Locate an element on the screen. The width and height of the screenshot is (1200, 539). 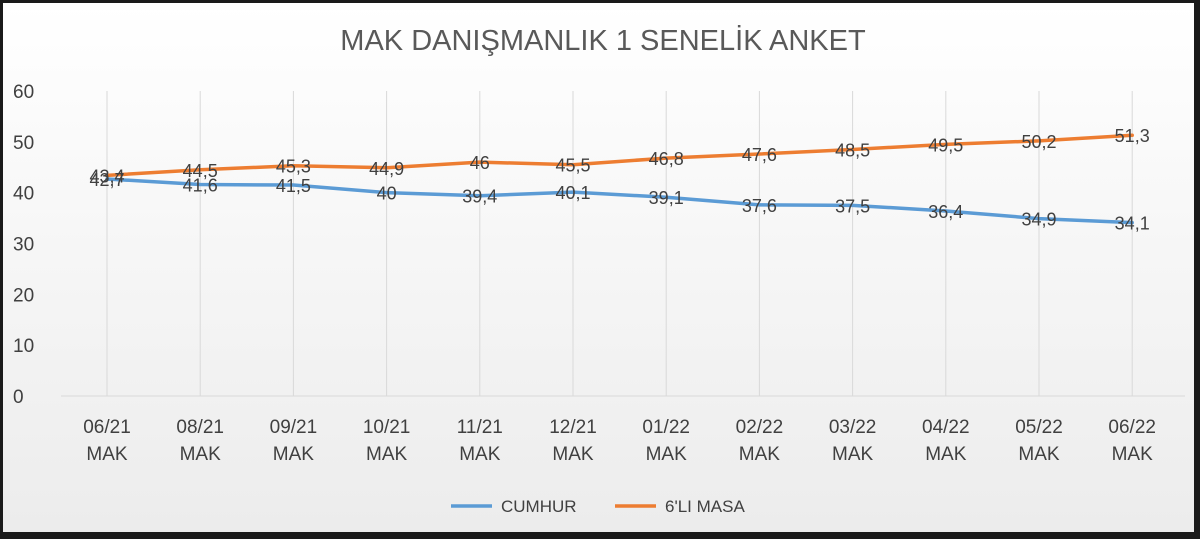
y-tick-label: 20 is located at coordinates (23, 295).